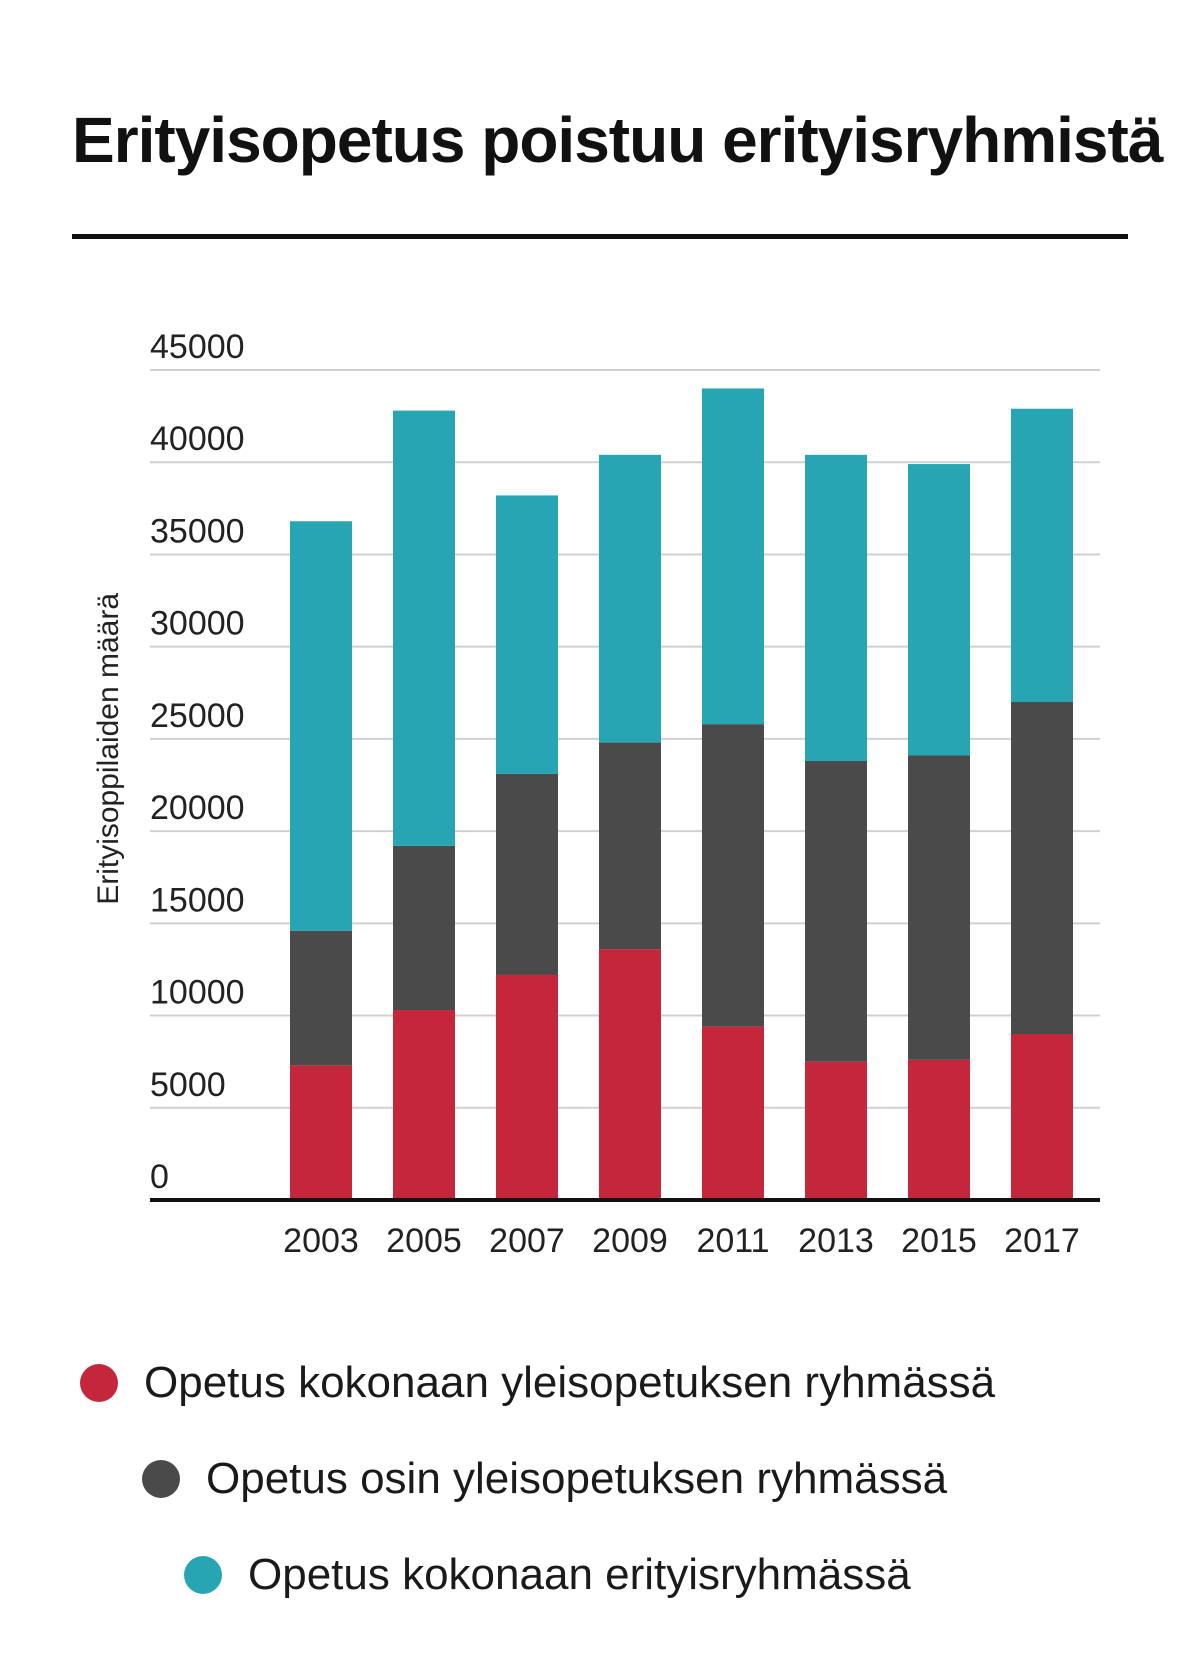 This screenshot has width=1199, height=1658. Describe the element at coordinates (579, 1574) in the screenshot. I see `legend-label: Opetus kokonaan erityisryhmässä` at that location.